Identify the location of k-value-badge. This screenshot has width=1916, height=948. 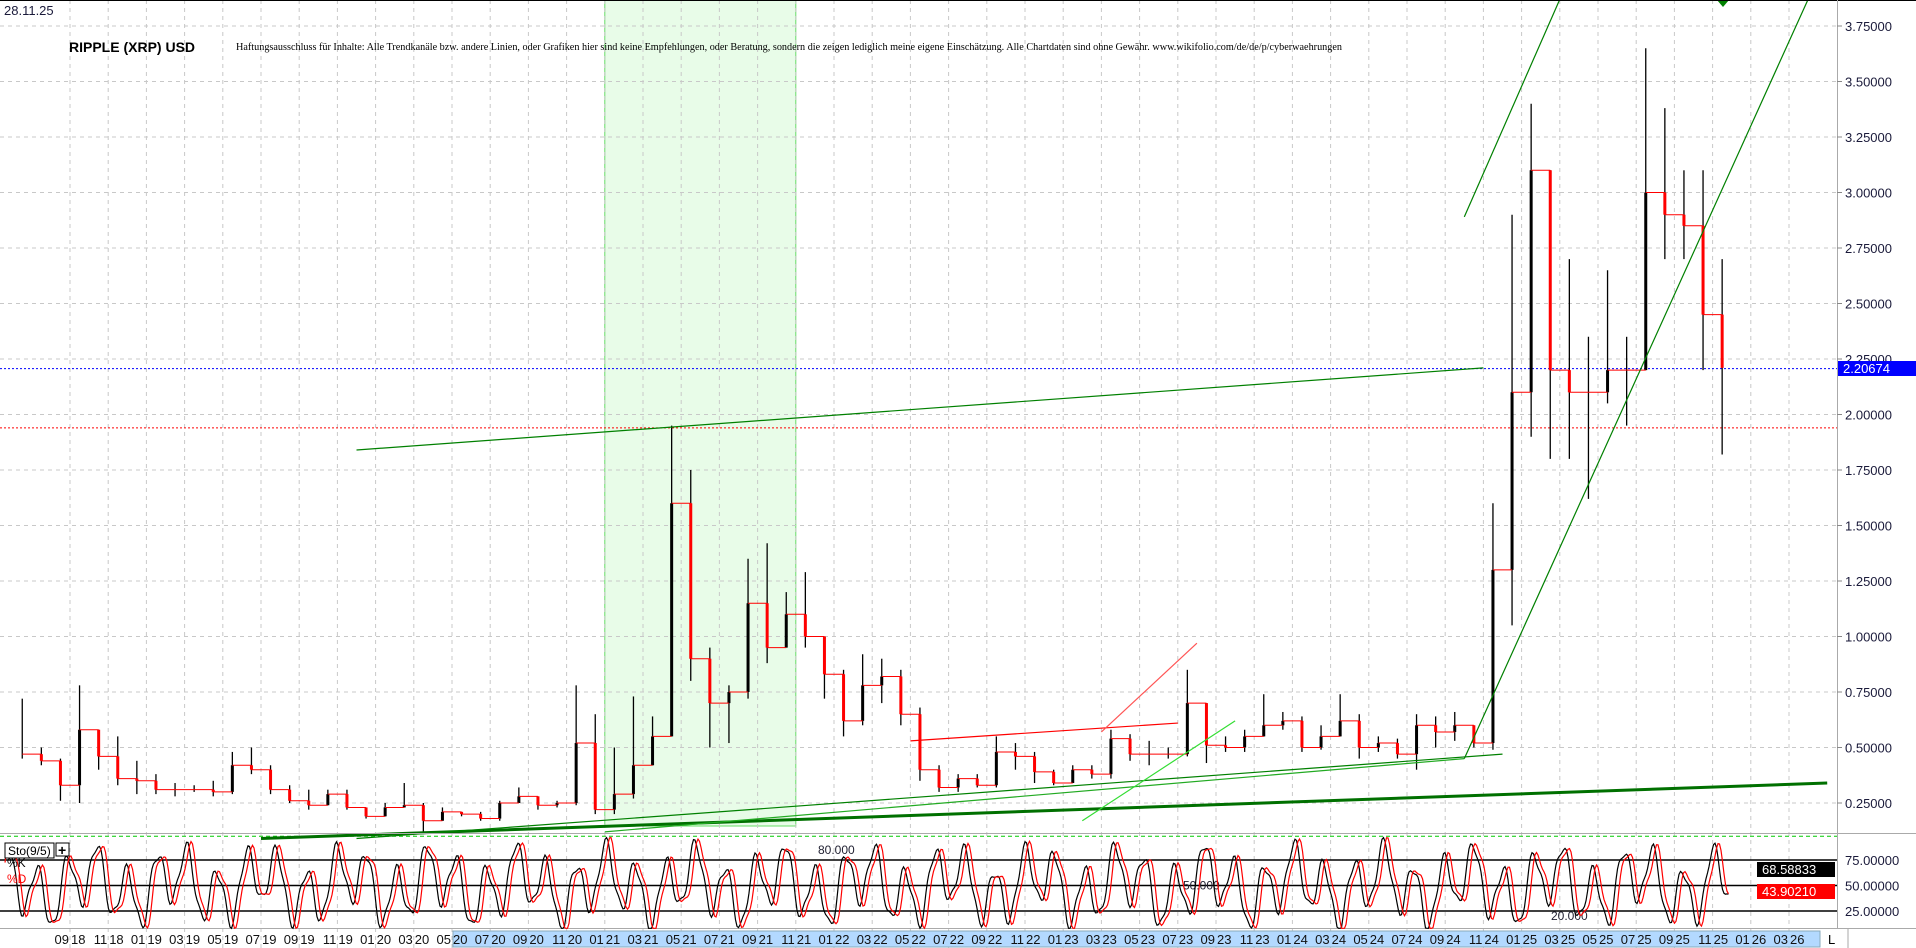
(1796, 869).